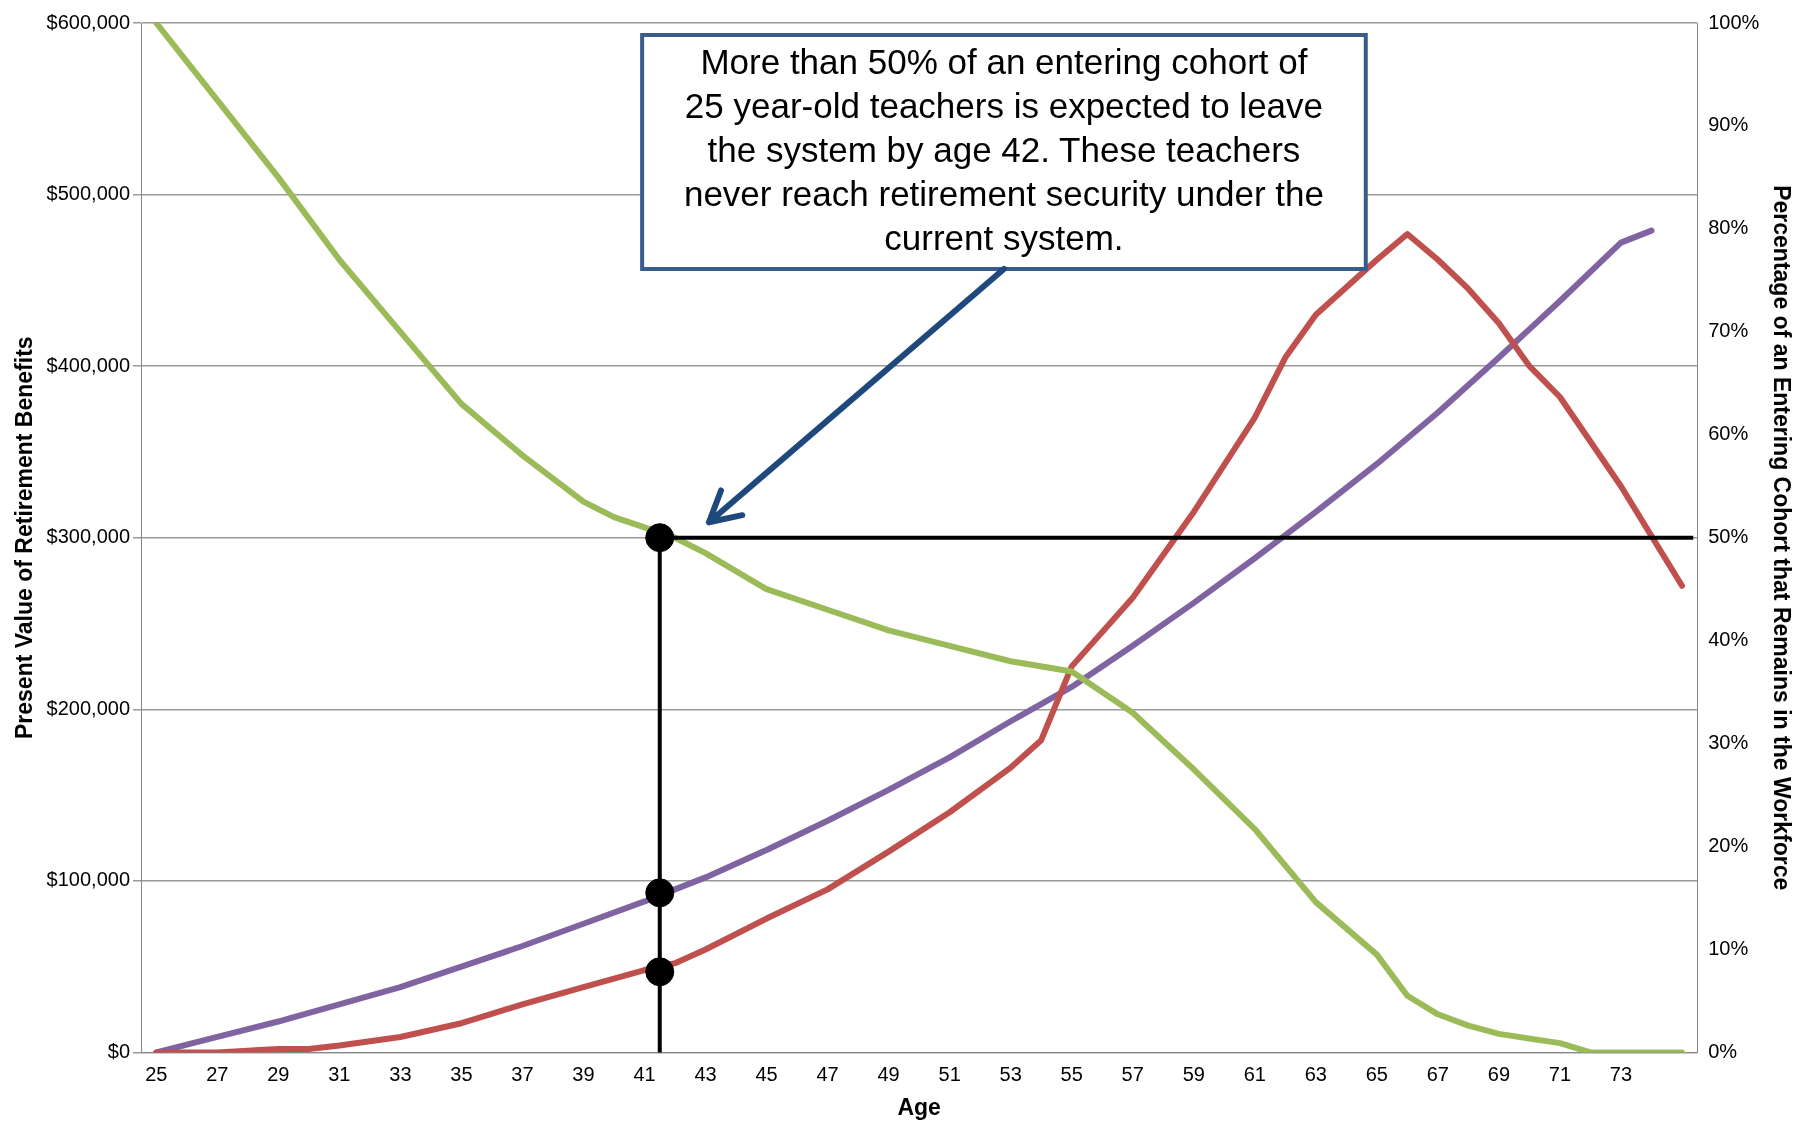  Describe the element at coordinates (1437, 1073) in the screenshot. I see `x-tick-label: 67` at that location.